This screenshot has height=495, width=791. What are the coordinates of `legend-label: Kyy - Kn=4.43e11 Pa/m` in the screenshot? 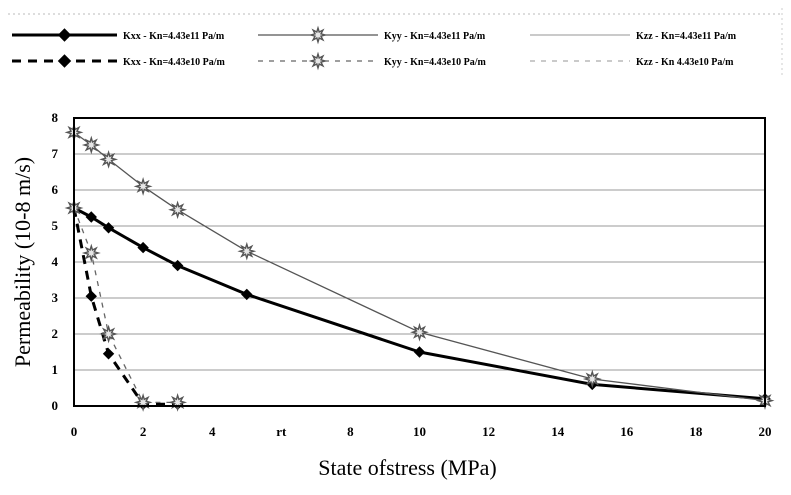 It's located at (435, 36).